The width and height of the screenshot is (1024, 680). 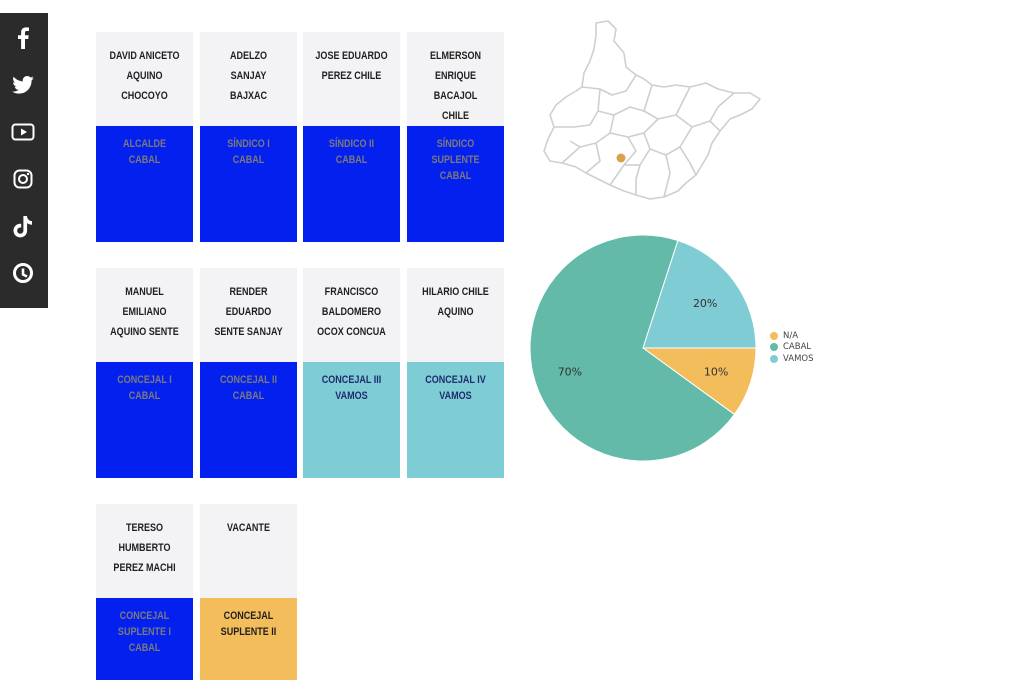 What do you see at coordinates (455, 302) in the screenshot?
I see `candidate-name: HILARIO CHILE AQUINO` at bounding box center [455, 302].